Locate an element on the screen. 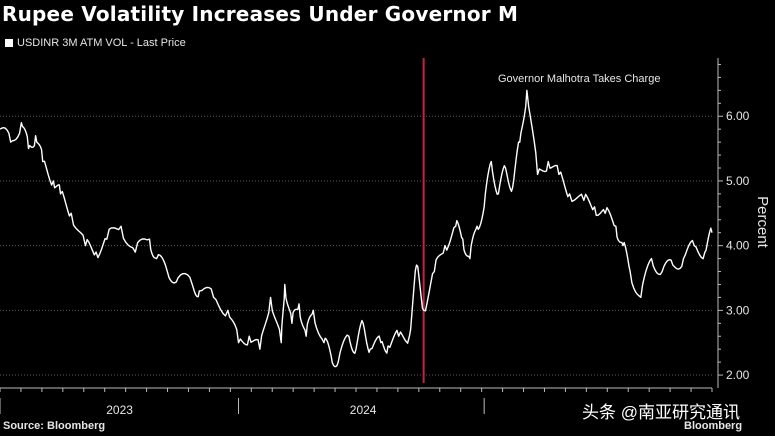 The image size is (775, 436). x-tick-label: 2024 is located at coordinates (363, 410).